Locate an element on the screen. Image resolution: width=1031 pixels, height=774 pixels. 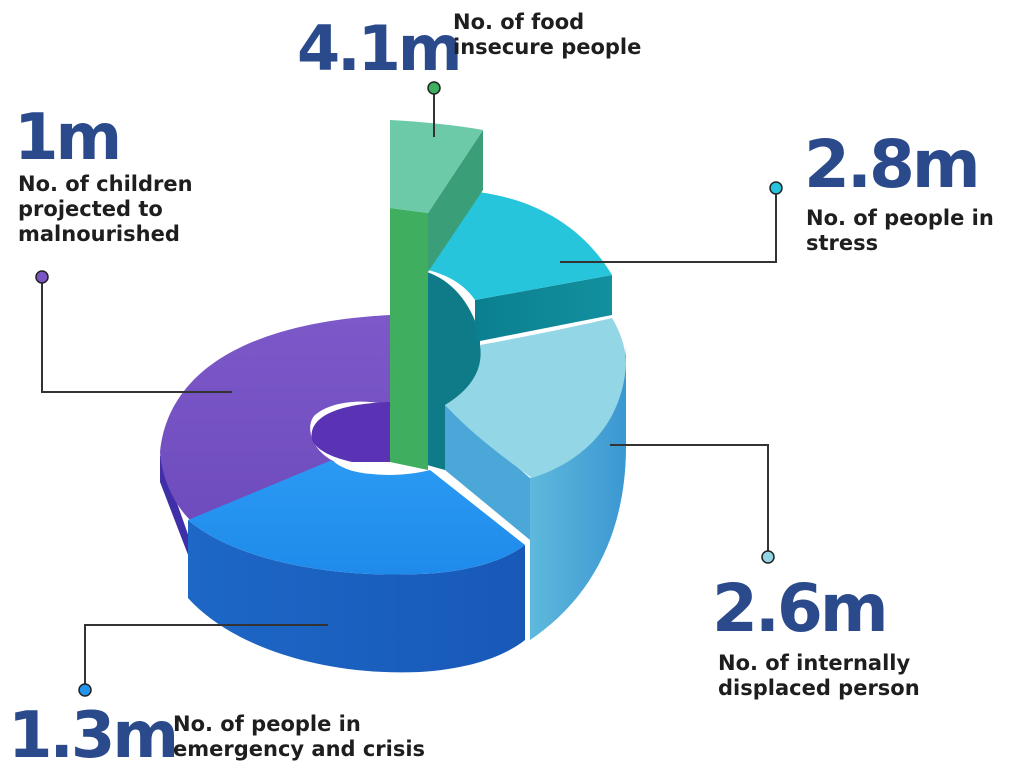
slice-stress is located at coordinates (519, 331).